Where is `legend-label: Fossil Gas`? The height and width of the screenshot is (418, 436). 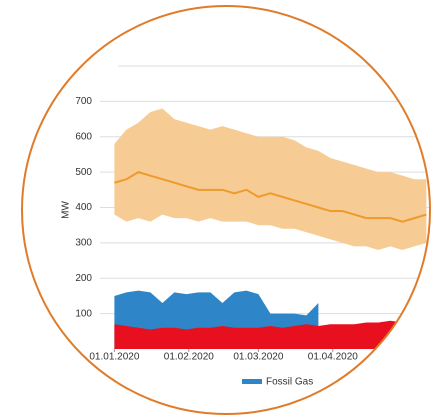
legend-label: Fossil Gas is located at coordinates (289, 382).